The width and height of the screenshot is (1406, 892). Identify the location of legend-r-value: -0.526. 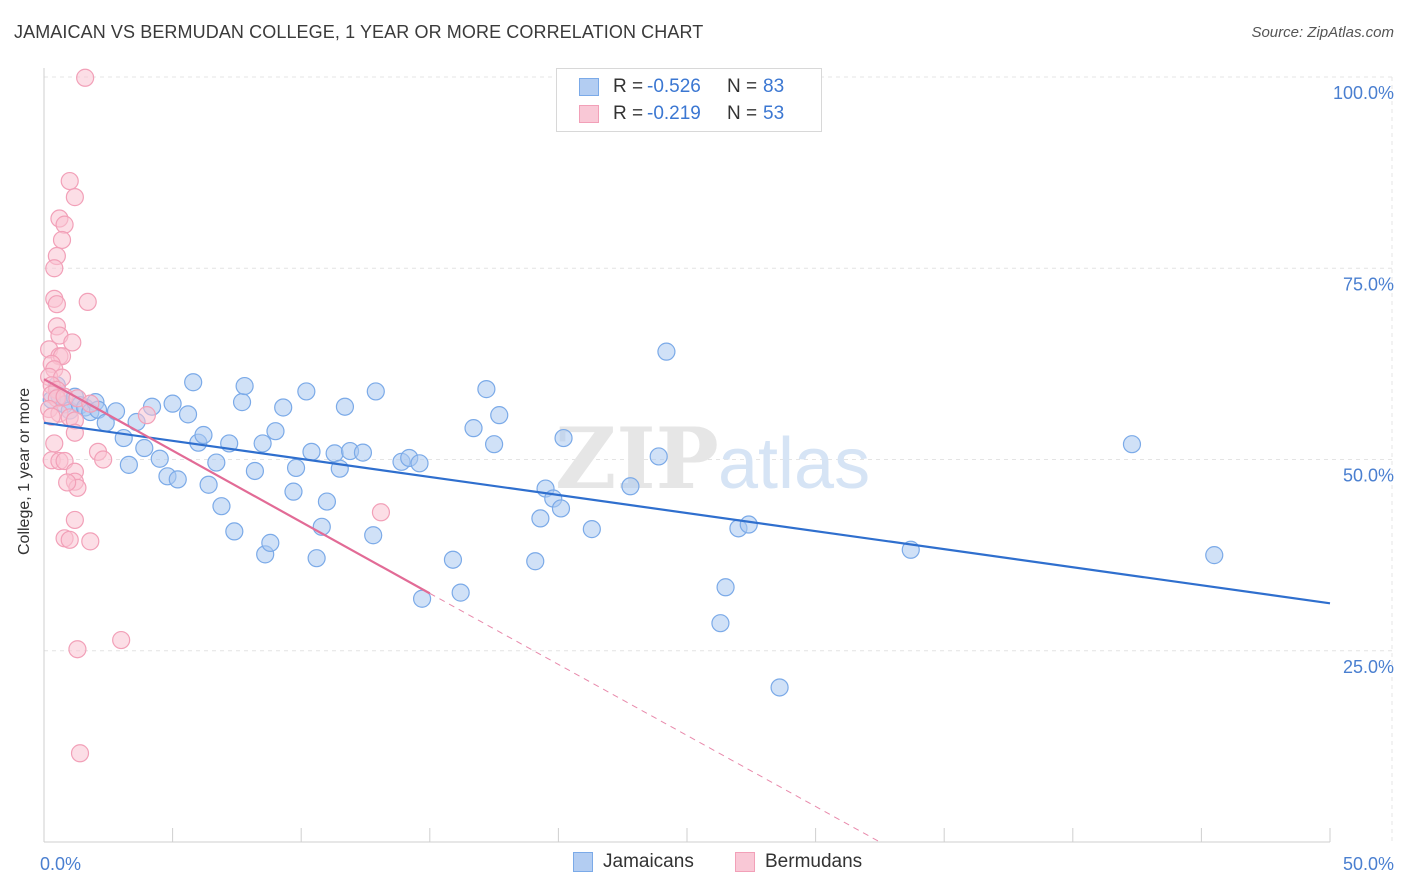
(674, 86).